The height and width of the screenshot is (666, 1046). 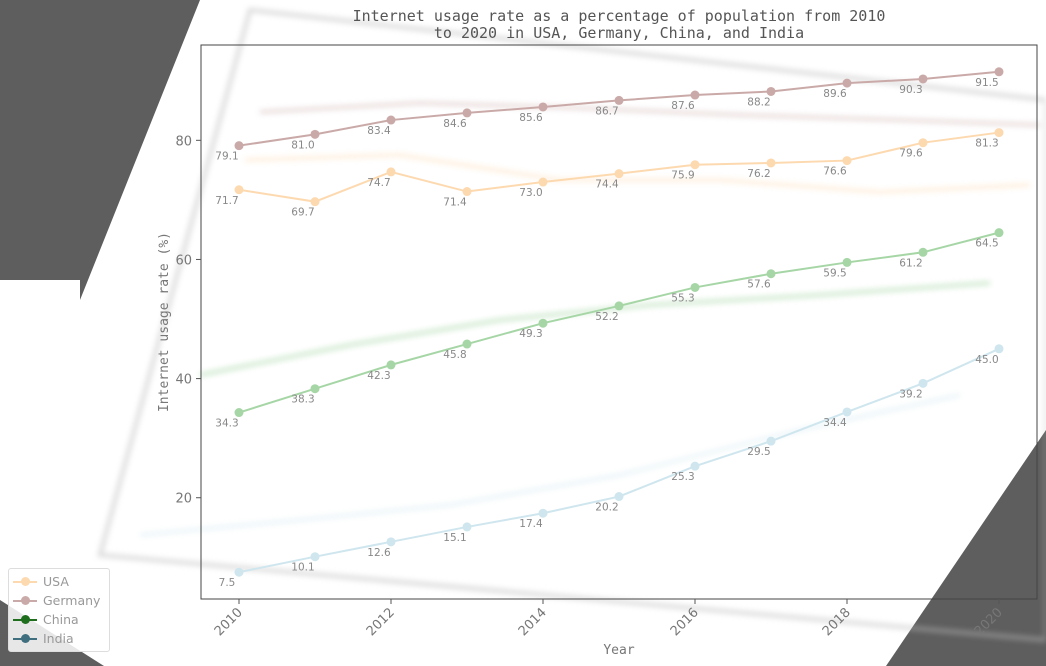 I want to click on data-label-usa: 81.3, so click(x=986, y=144).